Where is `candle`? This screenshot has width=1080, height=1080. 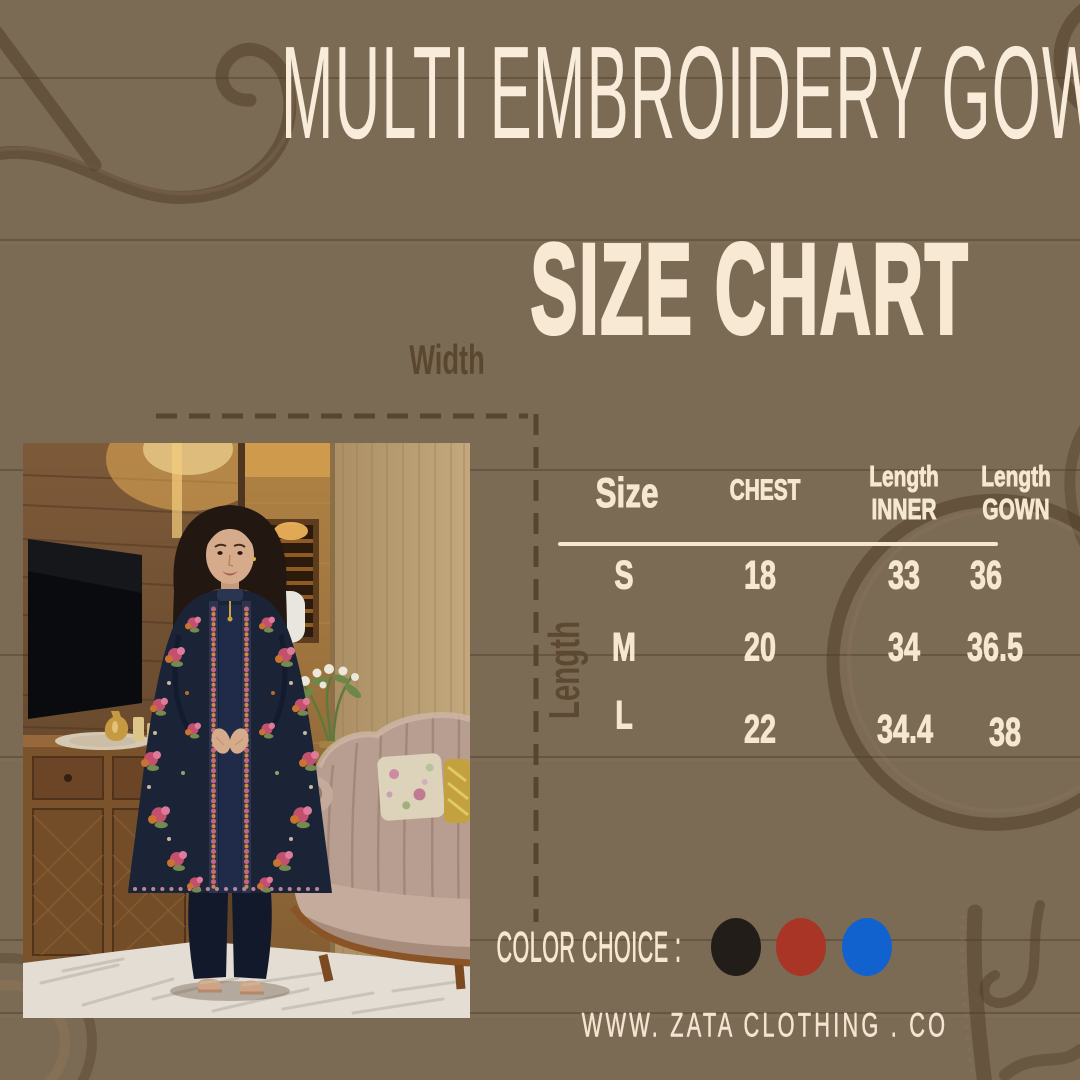
candle is located at coordinates (138, 729).